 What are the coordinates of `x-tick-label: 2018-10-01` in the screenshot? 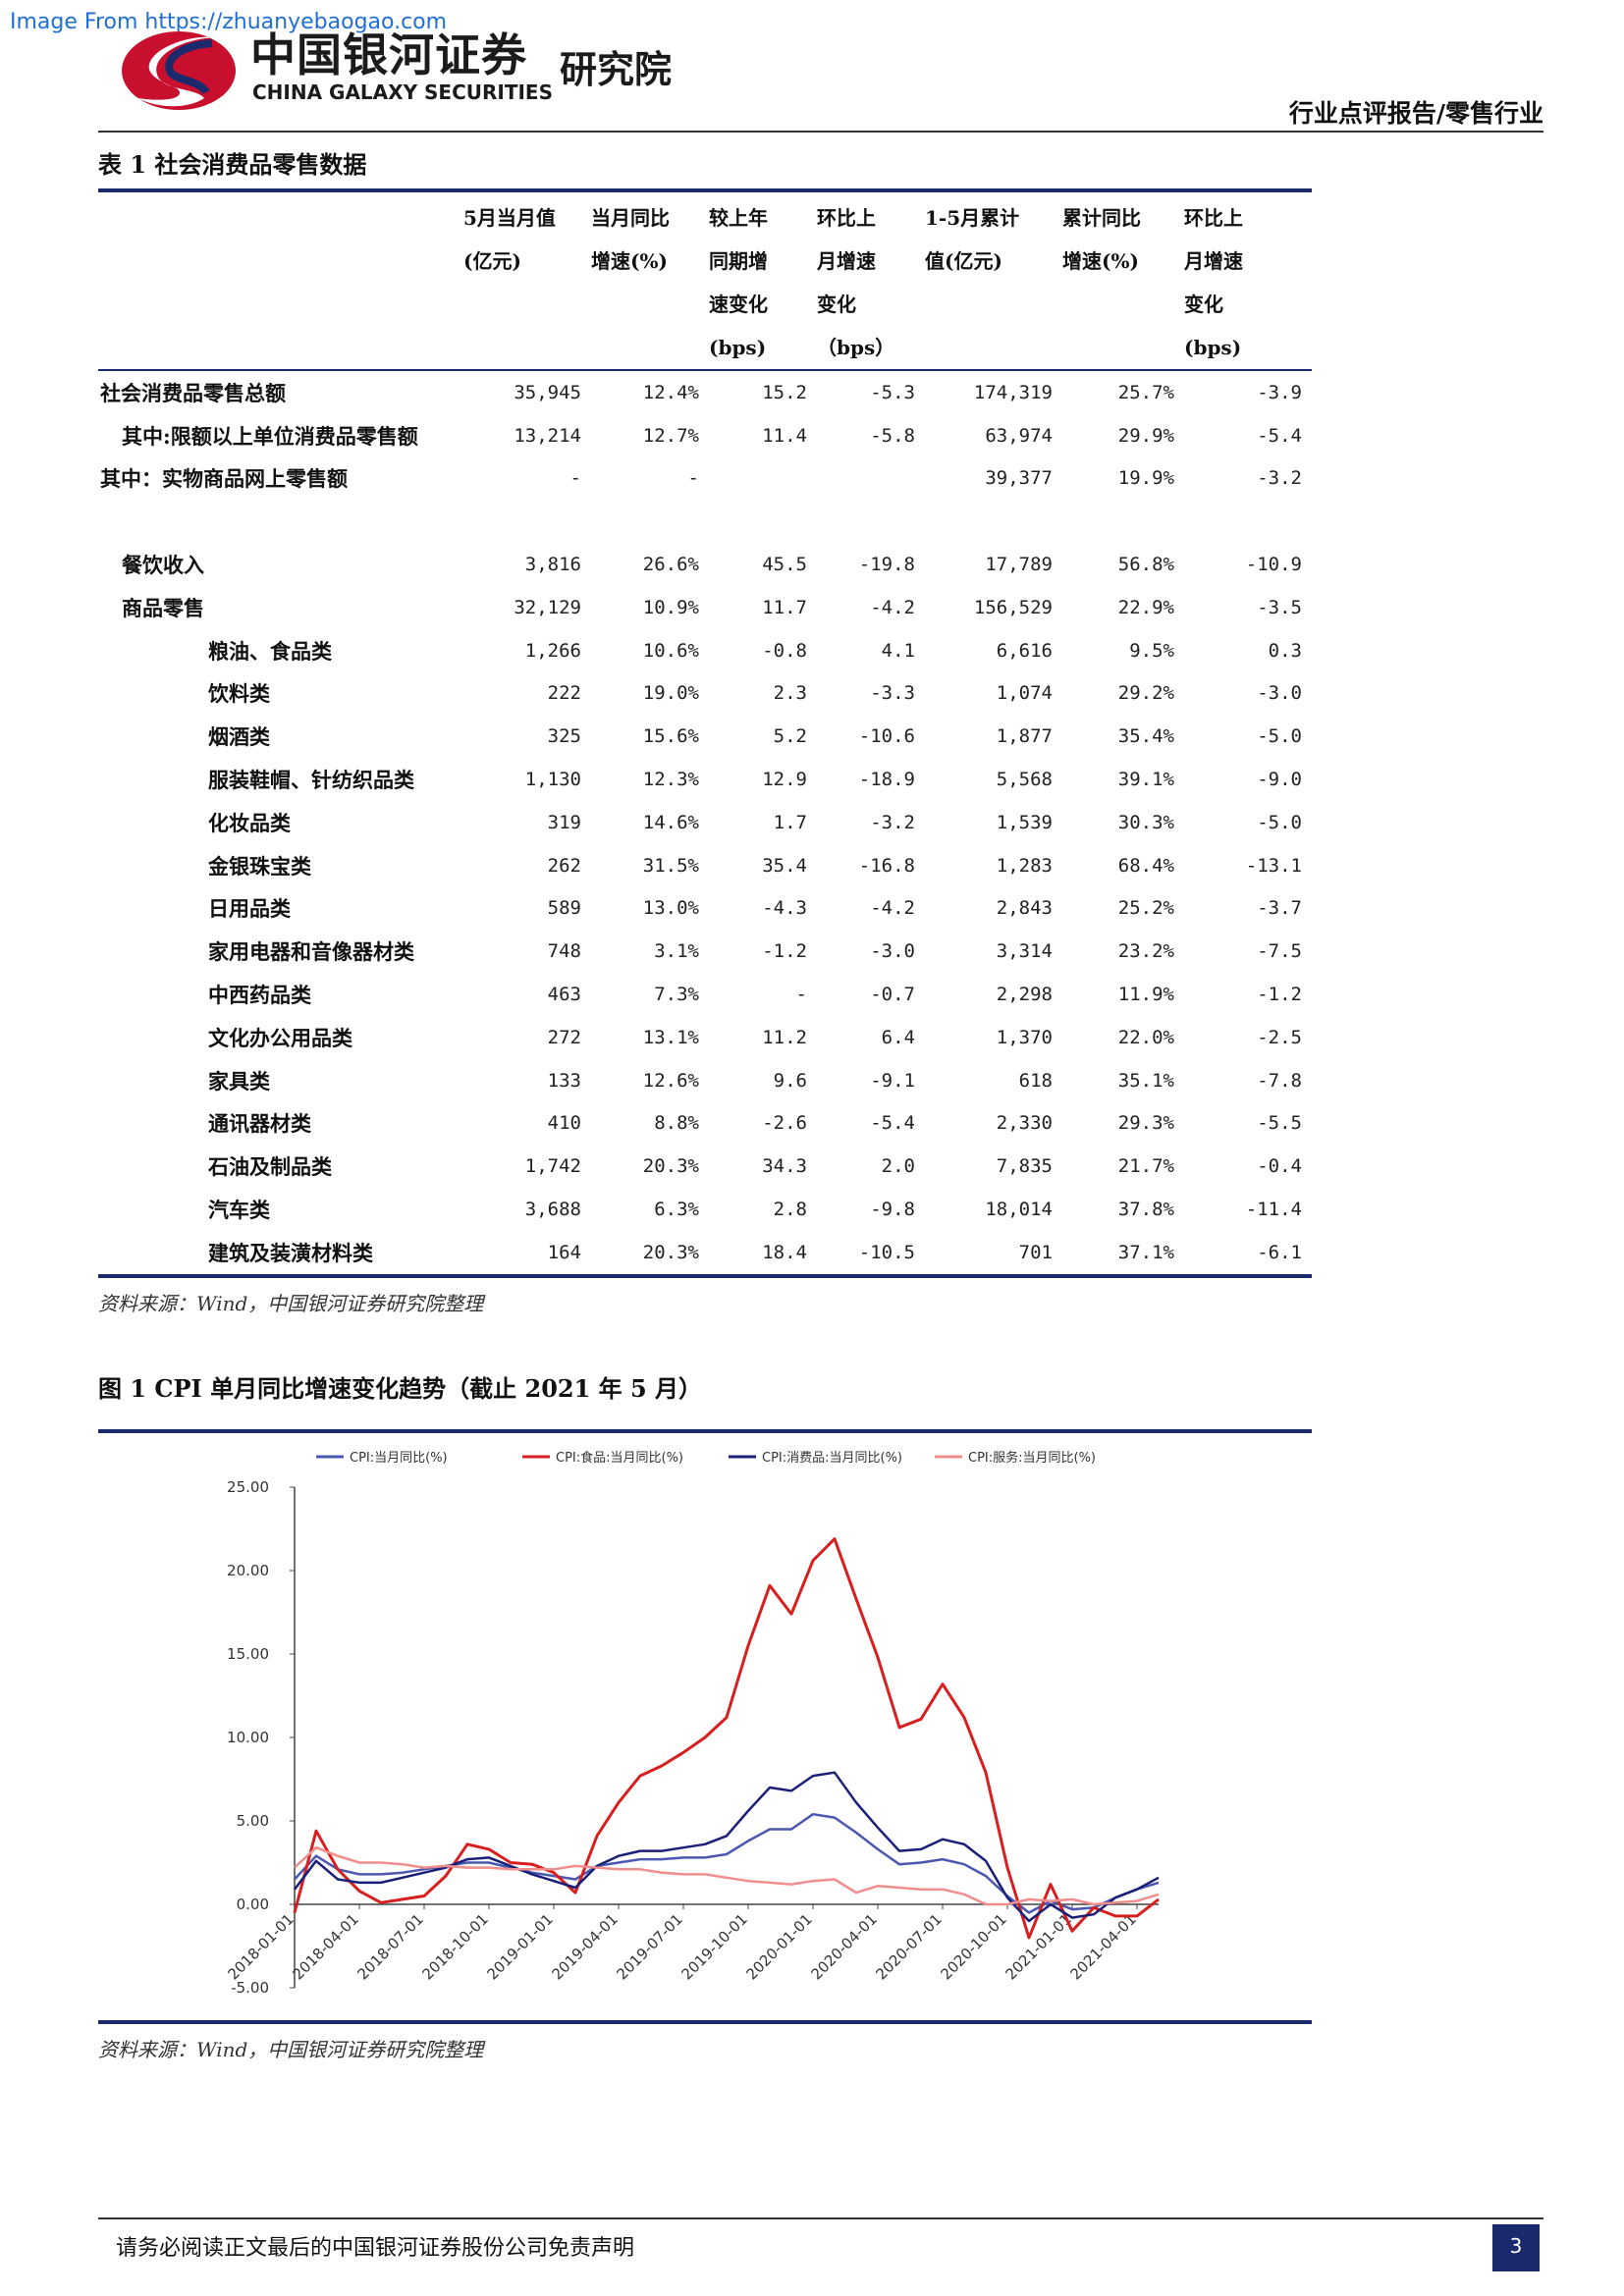 It's located at (454, 1946).